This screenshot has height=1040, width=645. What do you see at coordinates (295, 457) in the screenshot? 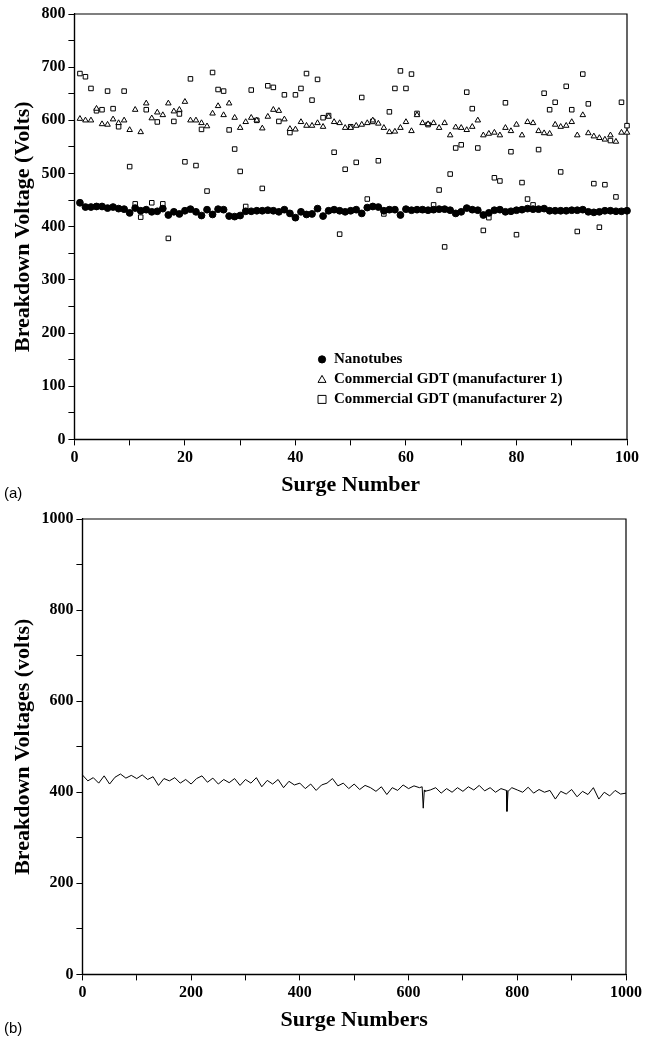
I see `x-tick-label: 40` at bounding box center [295, 457].